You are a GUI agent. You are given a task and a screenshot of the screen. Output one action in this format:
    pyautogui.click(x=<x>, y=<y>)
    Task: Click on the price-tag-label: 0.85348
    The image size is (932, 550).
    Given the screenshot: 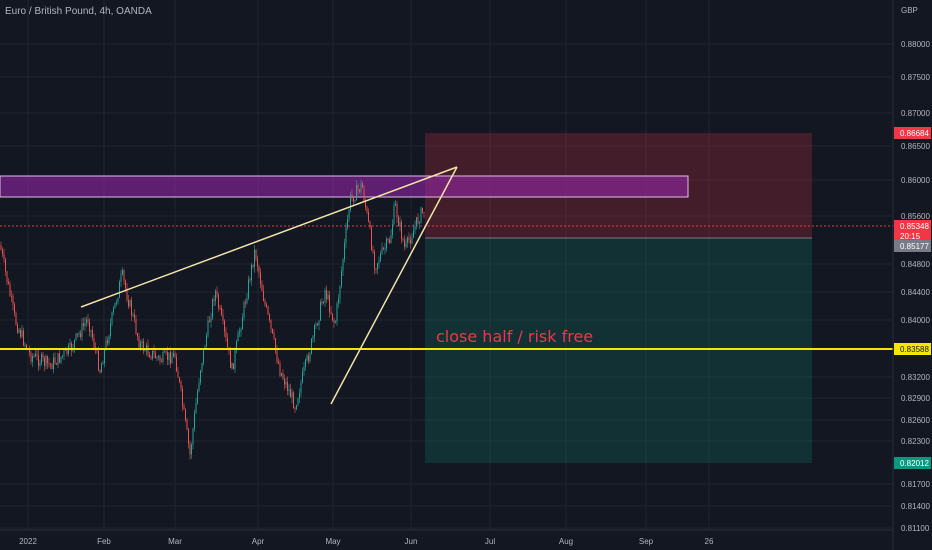 What is the action you would take?
    pyautogui.click(x=914, y=226)
    